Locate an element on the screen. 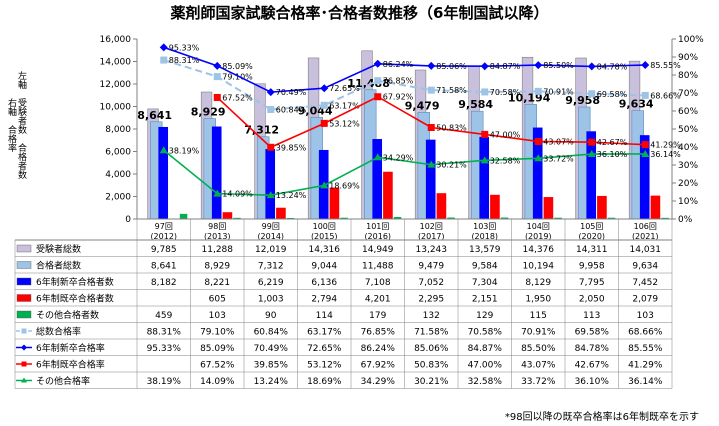 This screenshot has width=719, height=426. table-cell: 2,050 is located at coordinates (592, 300).